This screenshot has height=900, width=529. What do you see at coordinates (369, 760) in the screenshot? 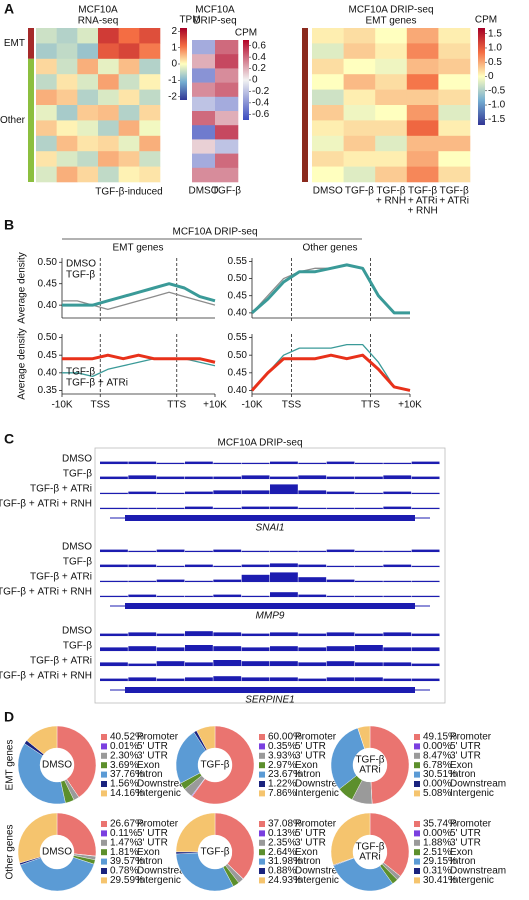
I see `pie-center-label: TGF-β` at bounding box center [369, 760].